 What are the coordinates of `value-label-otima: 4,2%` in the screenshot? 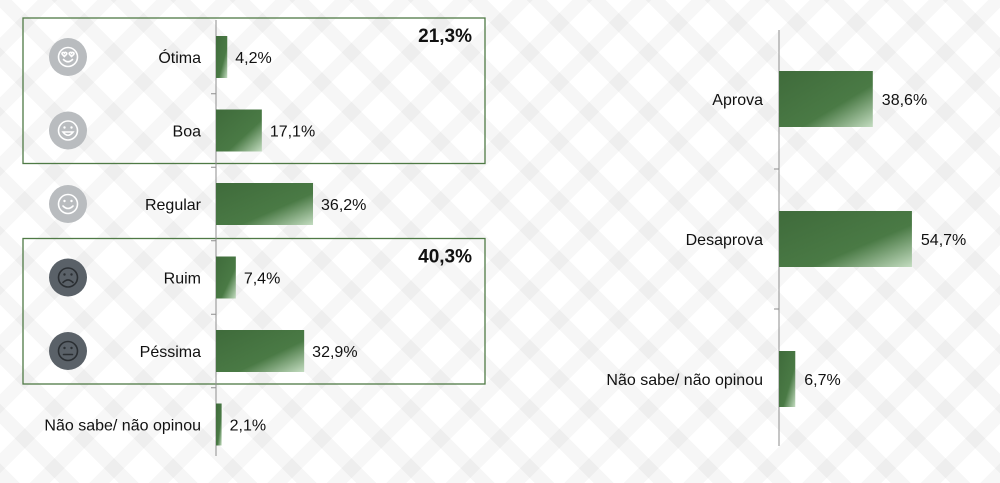 It's located at (253, 58).